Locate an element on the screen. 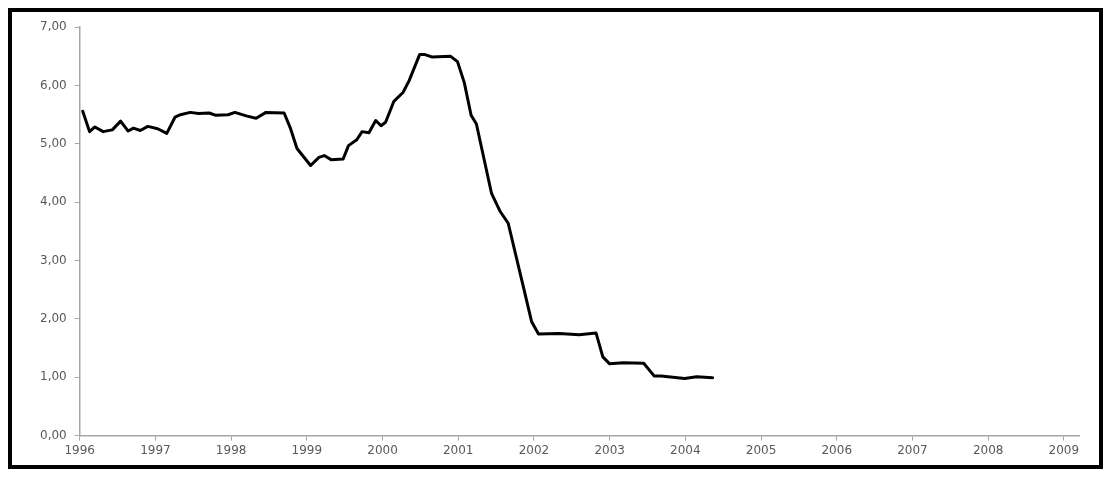 This screenshot has width=1111, height=477. y-tick-label: 5,00 is located at coordinates (53, 143).